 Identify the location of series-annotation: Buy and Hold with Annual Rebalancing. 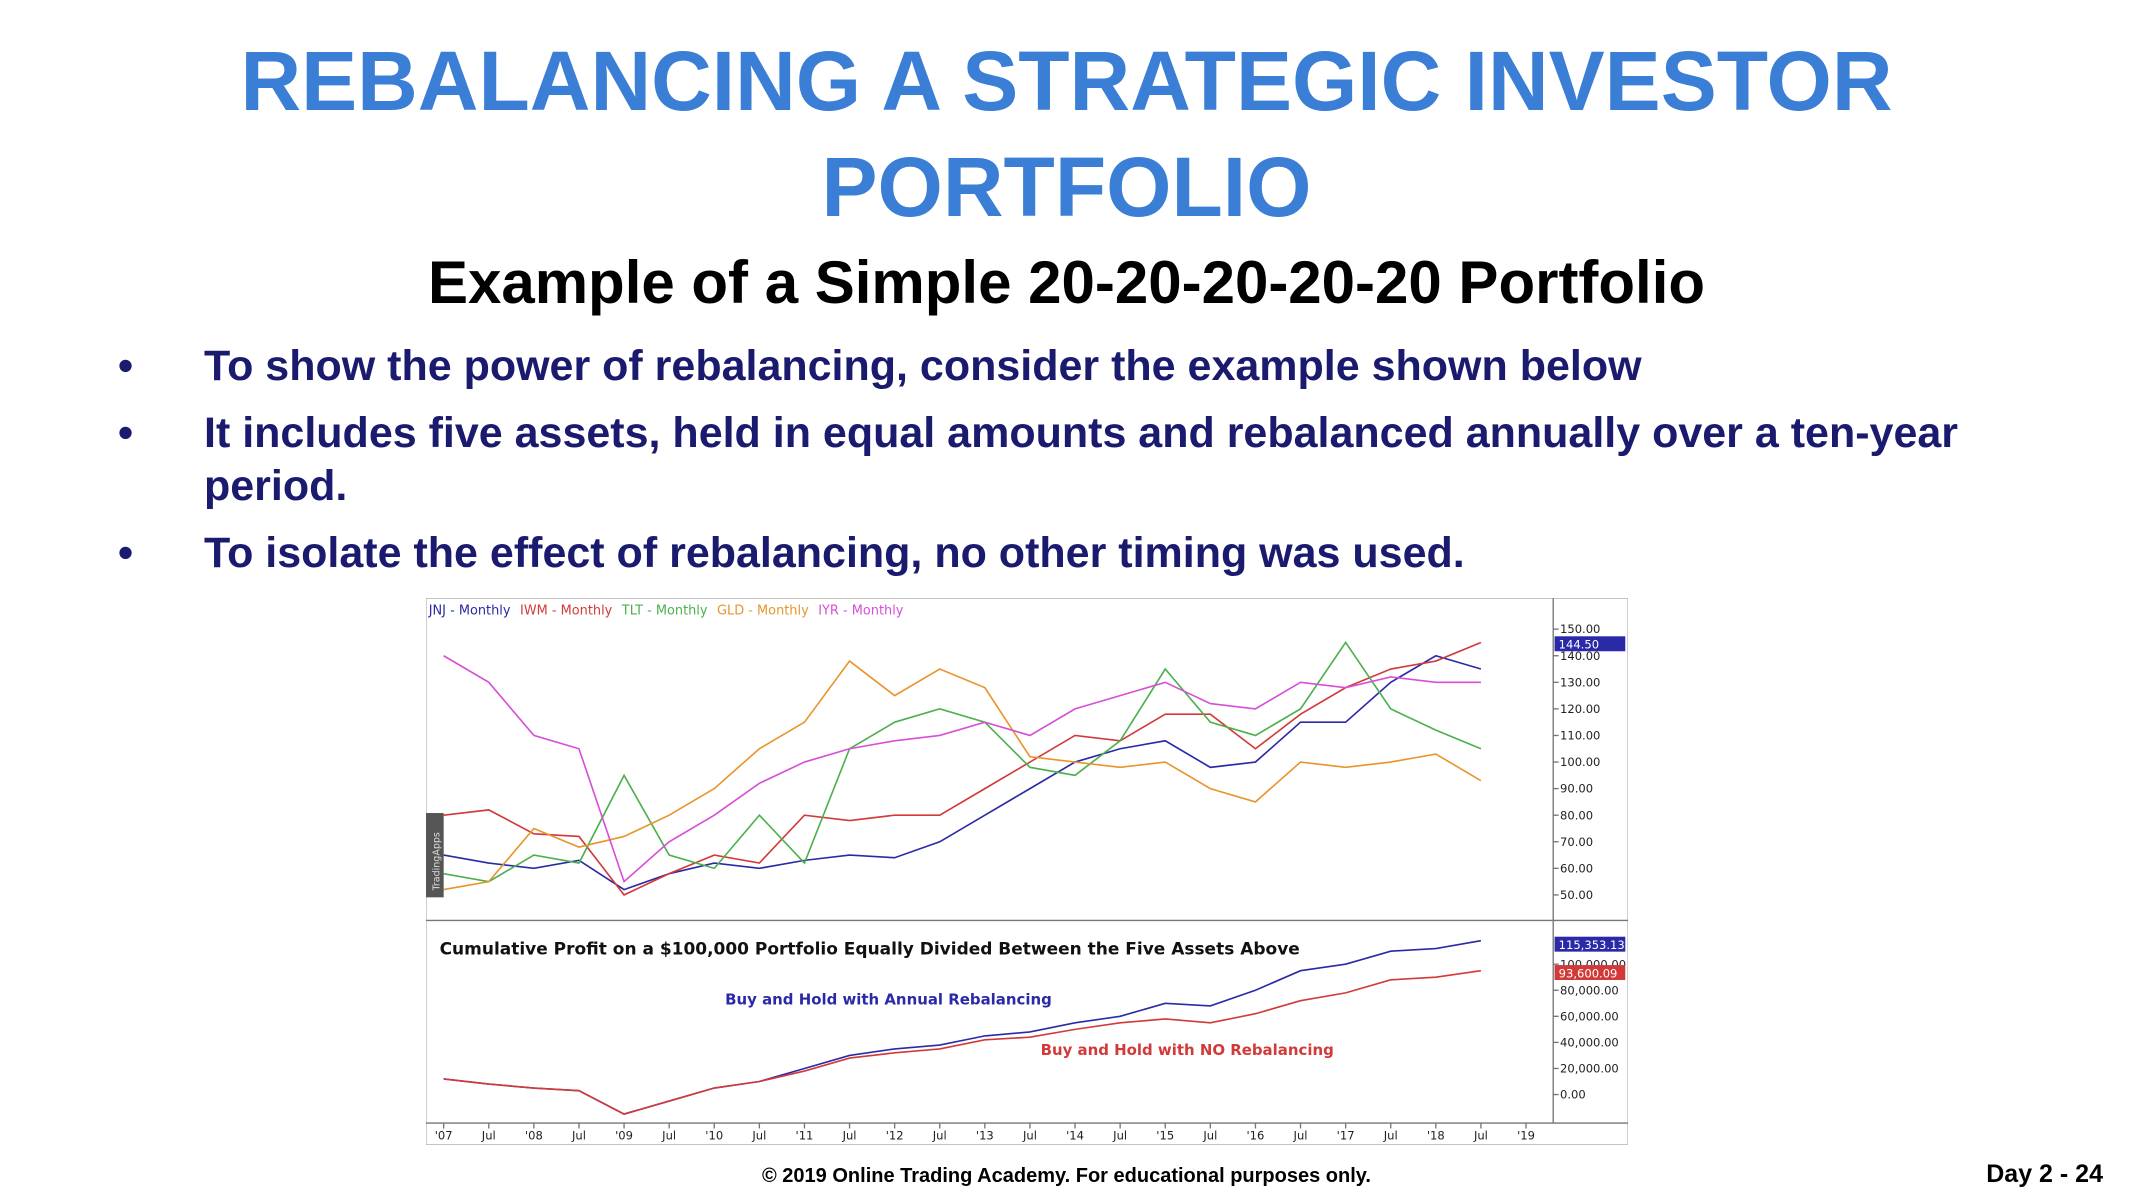
(888, 1000).